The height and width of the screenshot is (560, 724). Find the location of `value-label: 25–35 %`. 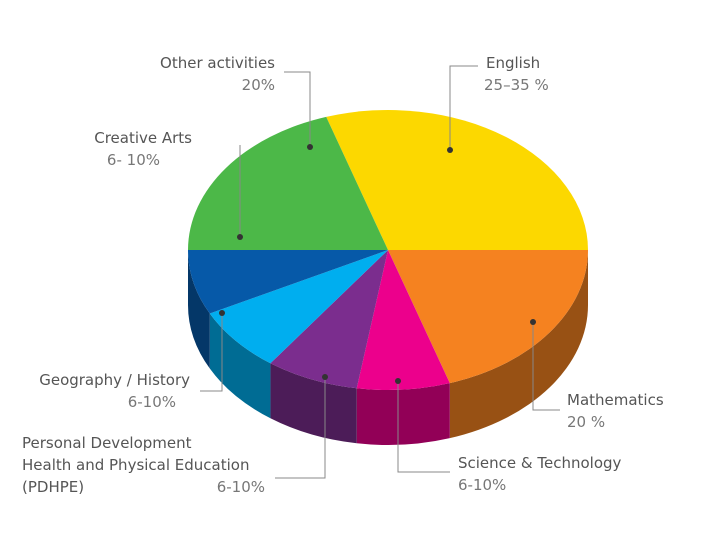

value-label: 25–35 % is located at coordinates (516, 85).